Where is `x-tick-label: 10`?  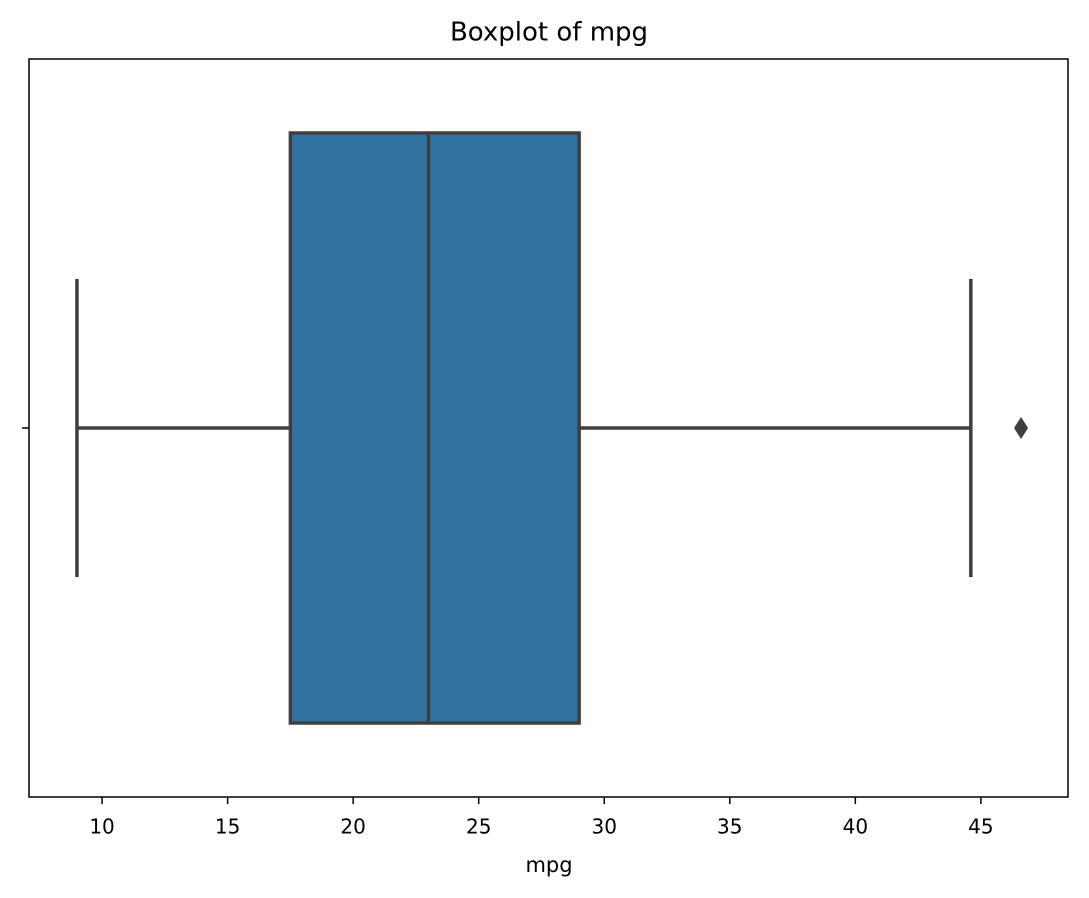 x-tick-label: 10 is located at coordinates (101, 827).